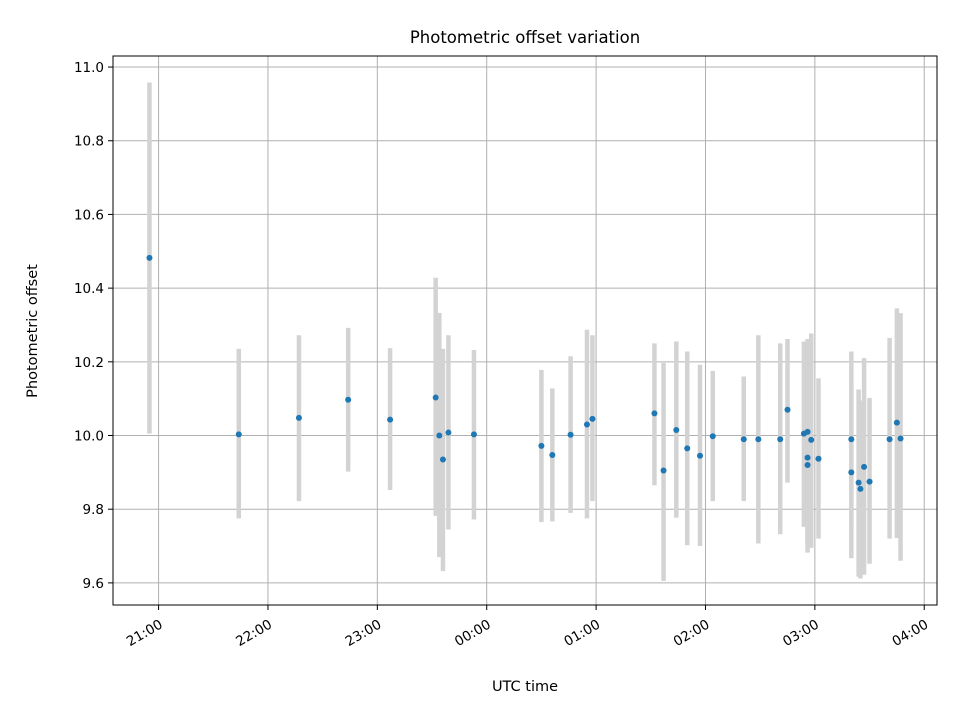 The height and width of the screenshot is (720, 960). Describe the element at coordinates (93, 510) in the screenshot. I see `y-tick-label: 9.8` at that location.